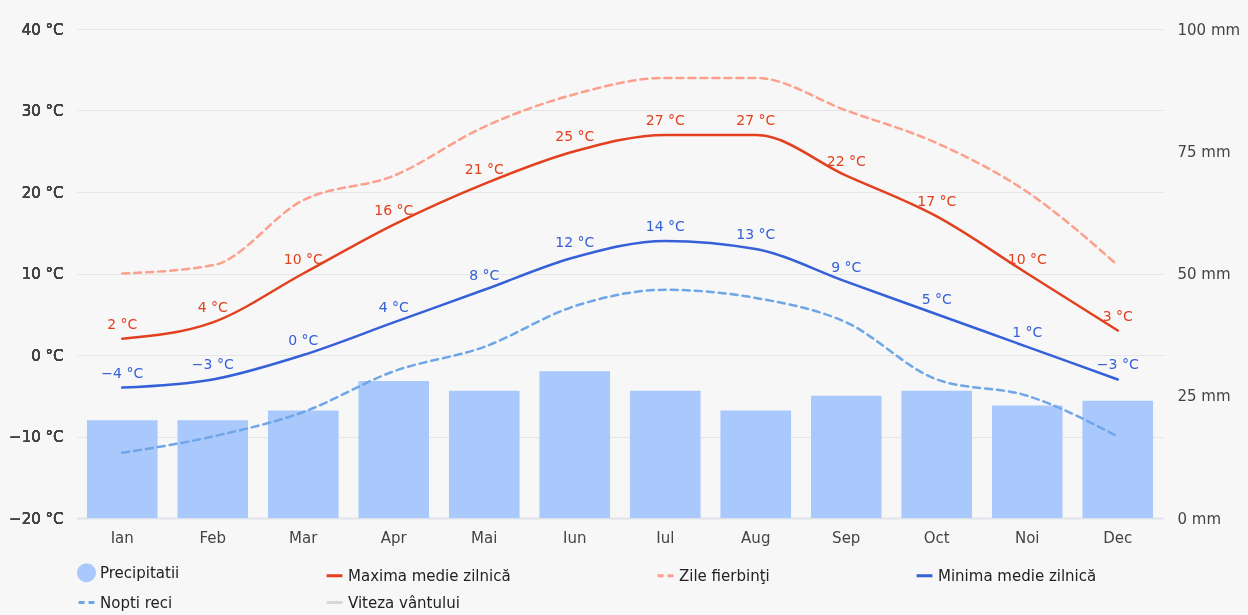 This screenshot has height=615, width=1248. I want to click on data-label: 25 °C, so click(575, 136).